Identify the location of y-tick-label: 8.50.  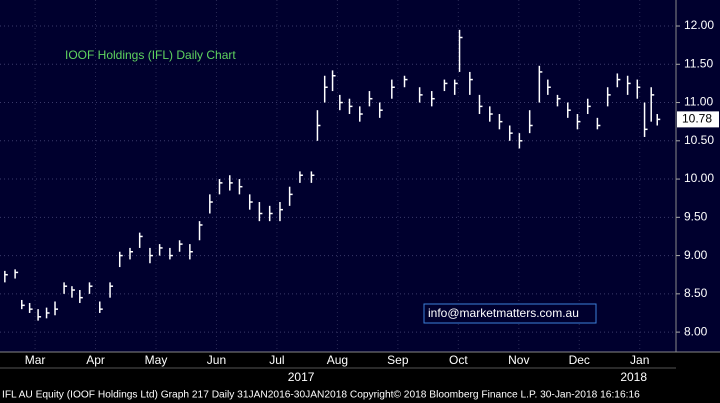
(696, 293).